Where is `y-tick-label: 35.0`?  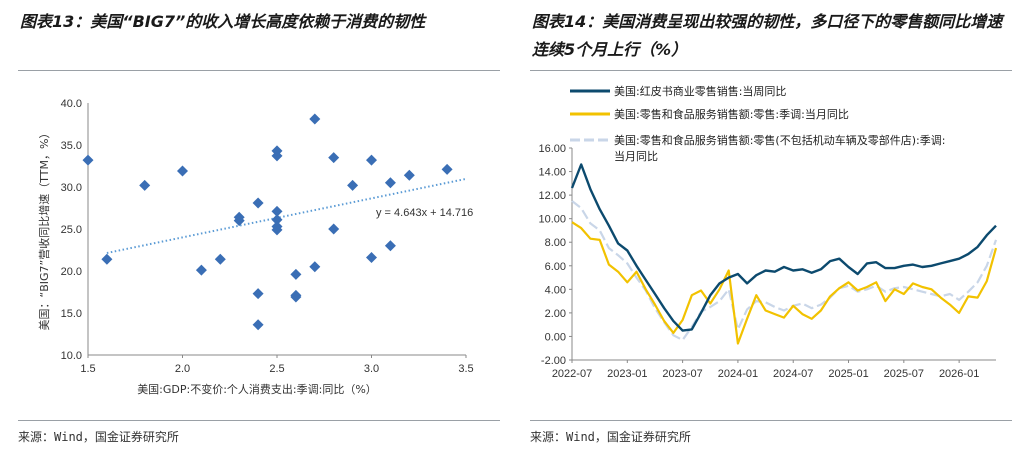
y-tick-label: 35.0 is located at coordinates (71, 146).